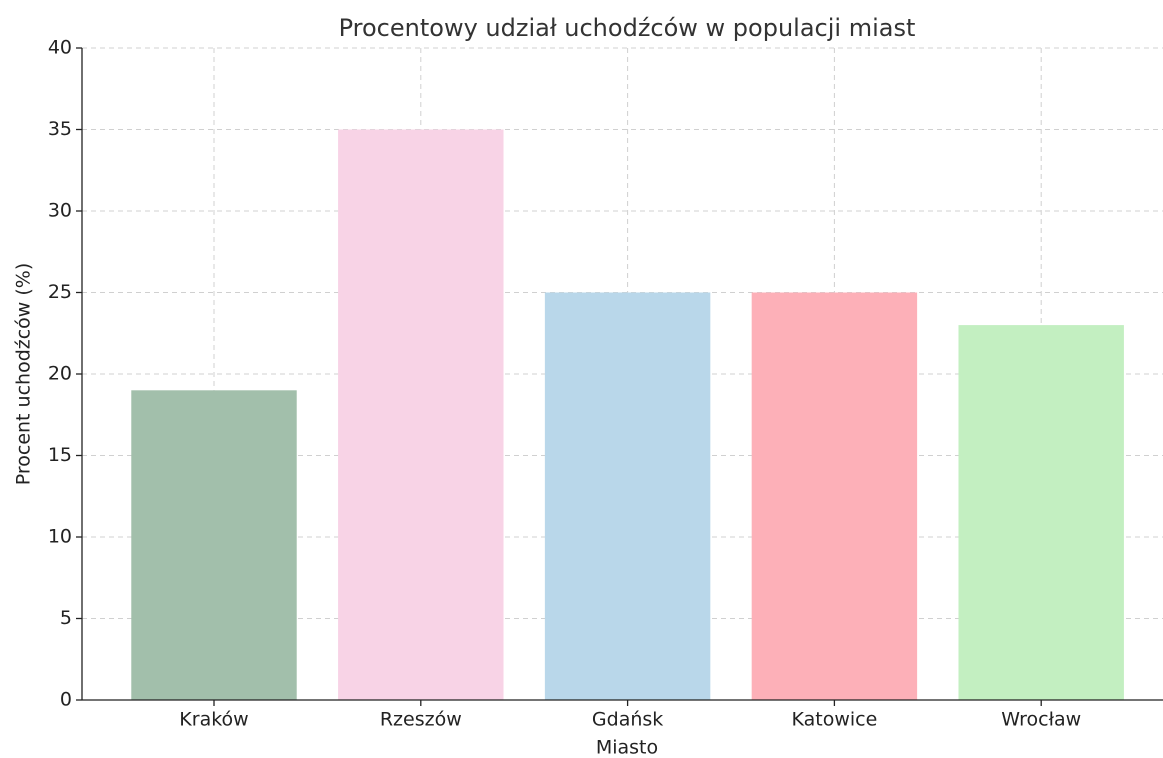 This screenshot has height=758, width=1163. I want to click on y-axis-label: Procent uchodźców (%), so click(24, 374).